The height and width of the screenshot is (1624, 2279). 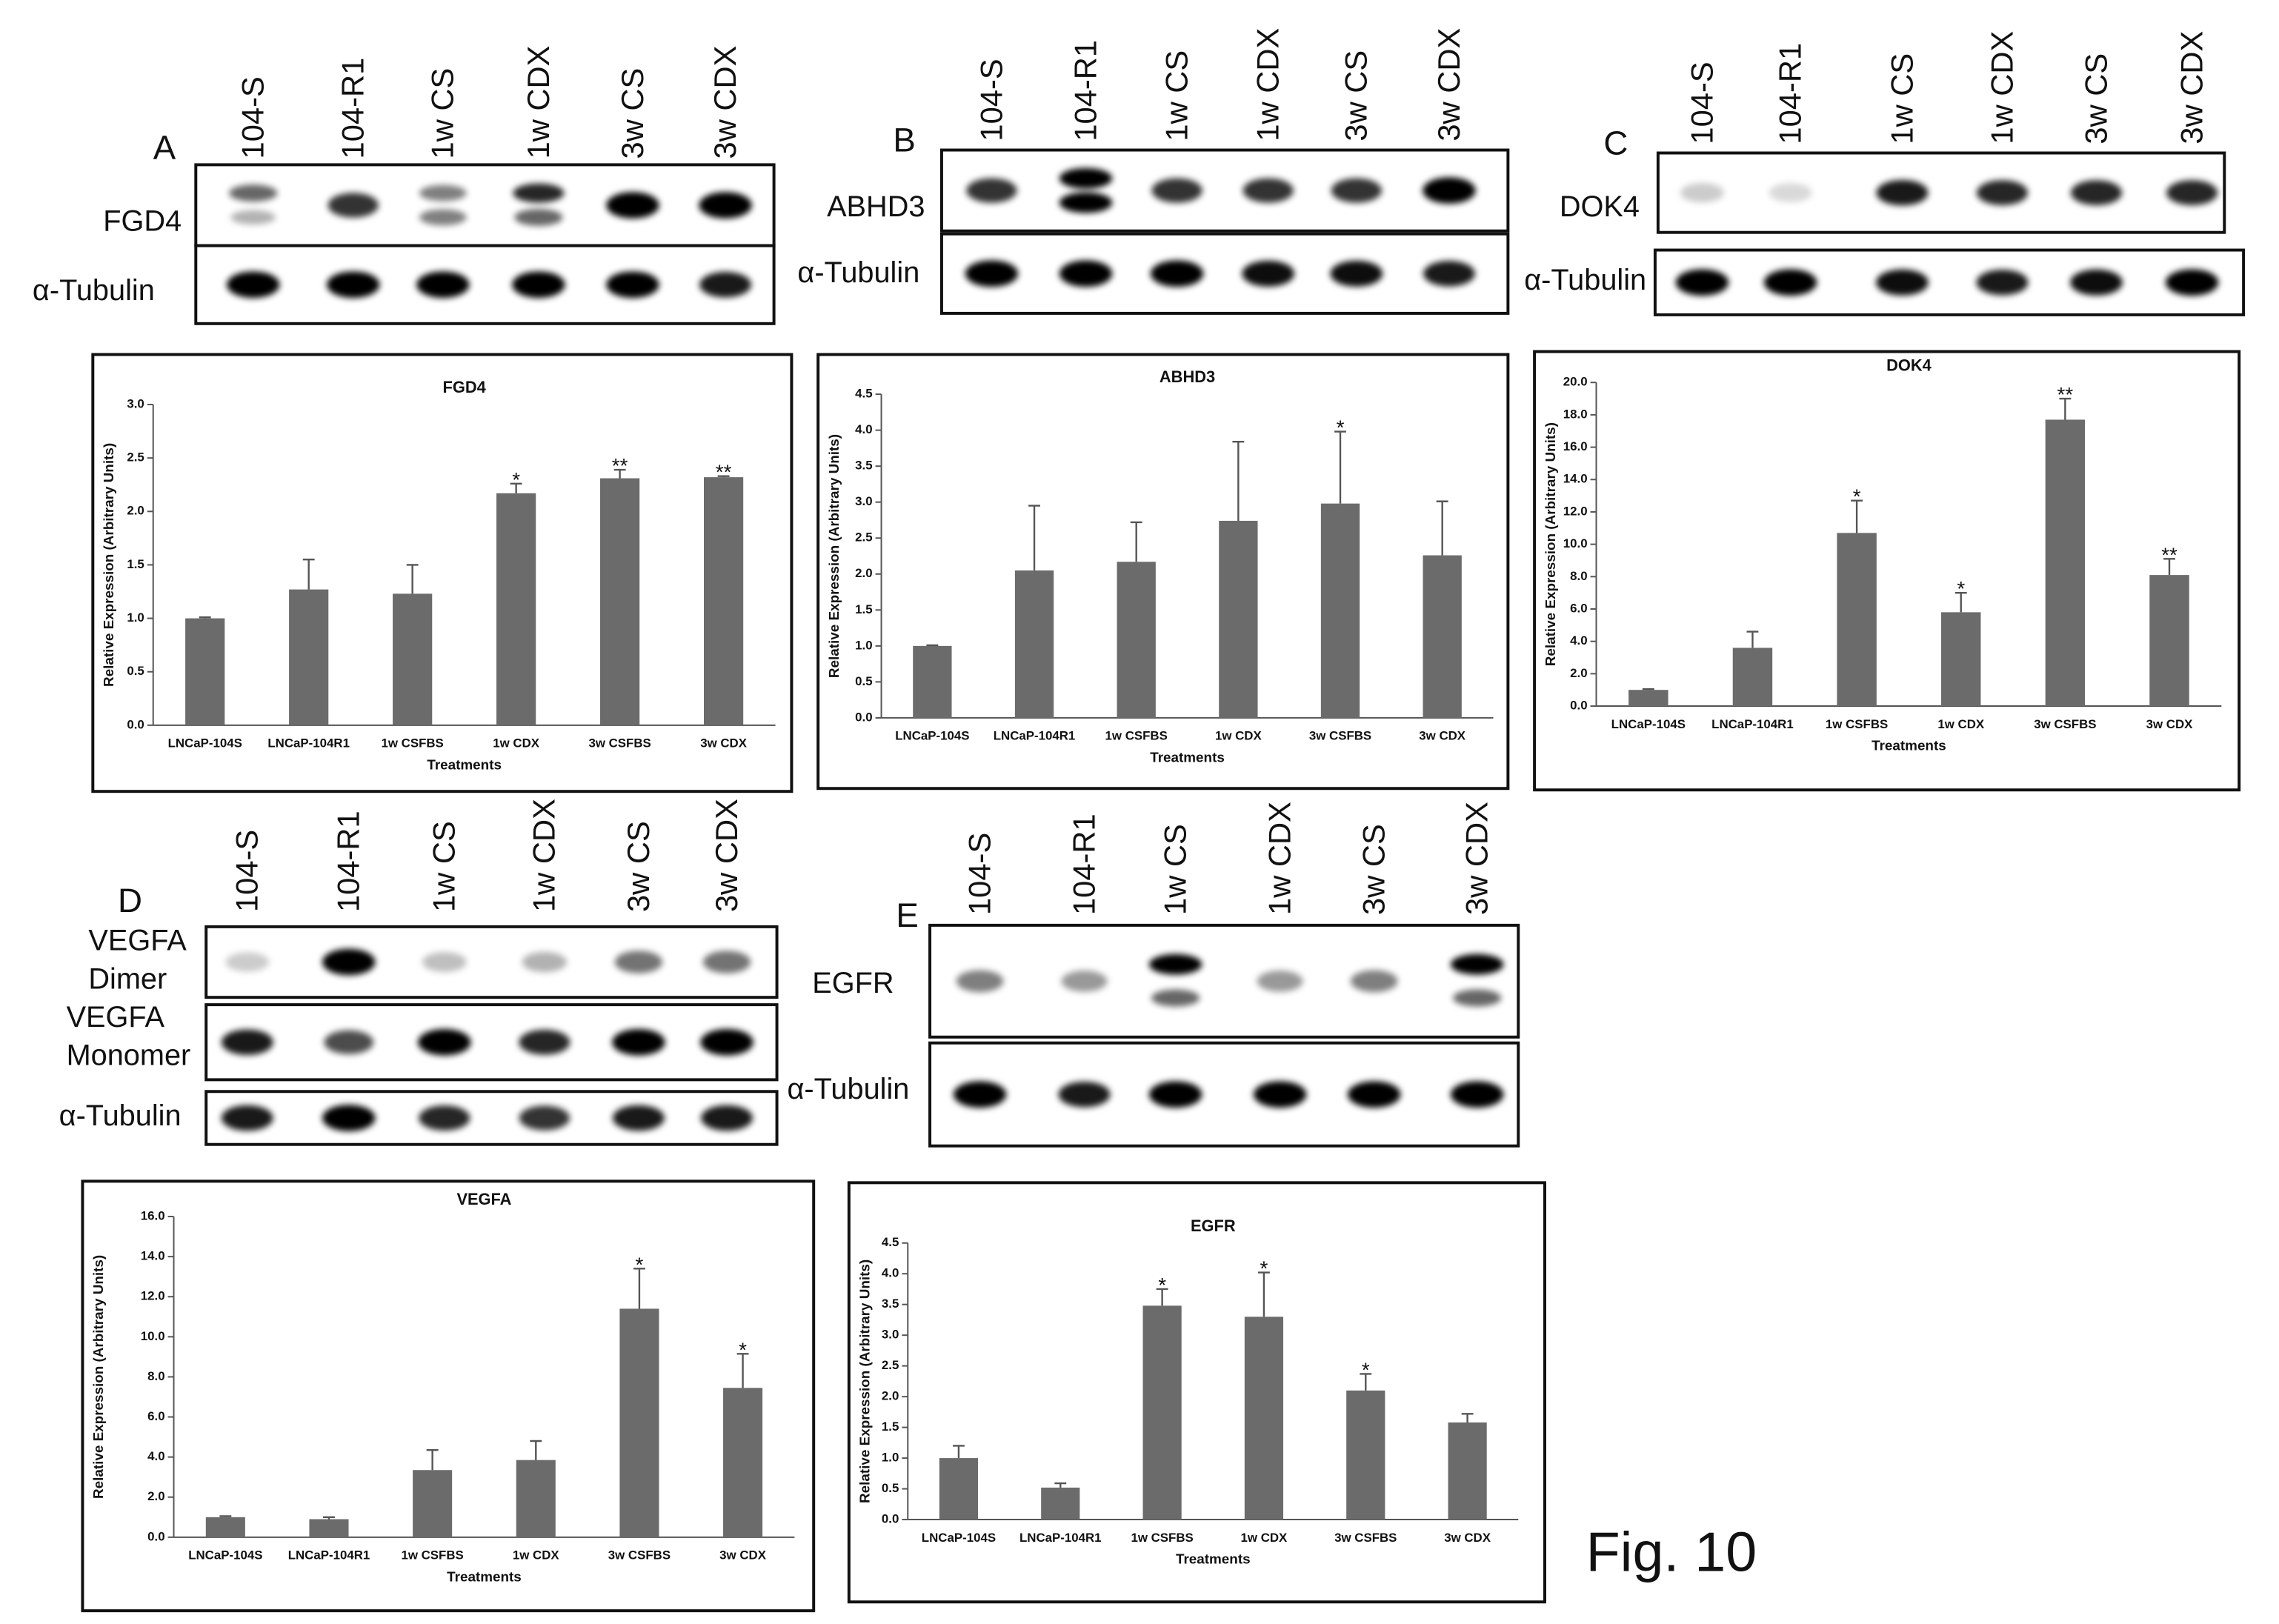 What do you see at coordinates (136, 564) in the screenshot?
I see `y-tick-label: 1.5` at bounding box center [136, 564].